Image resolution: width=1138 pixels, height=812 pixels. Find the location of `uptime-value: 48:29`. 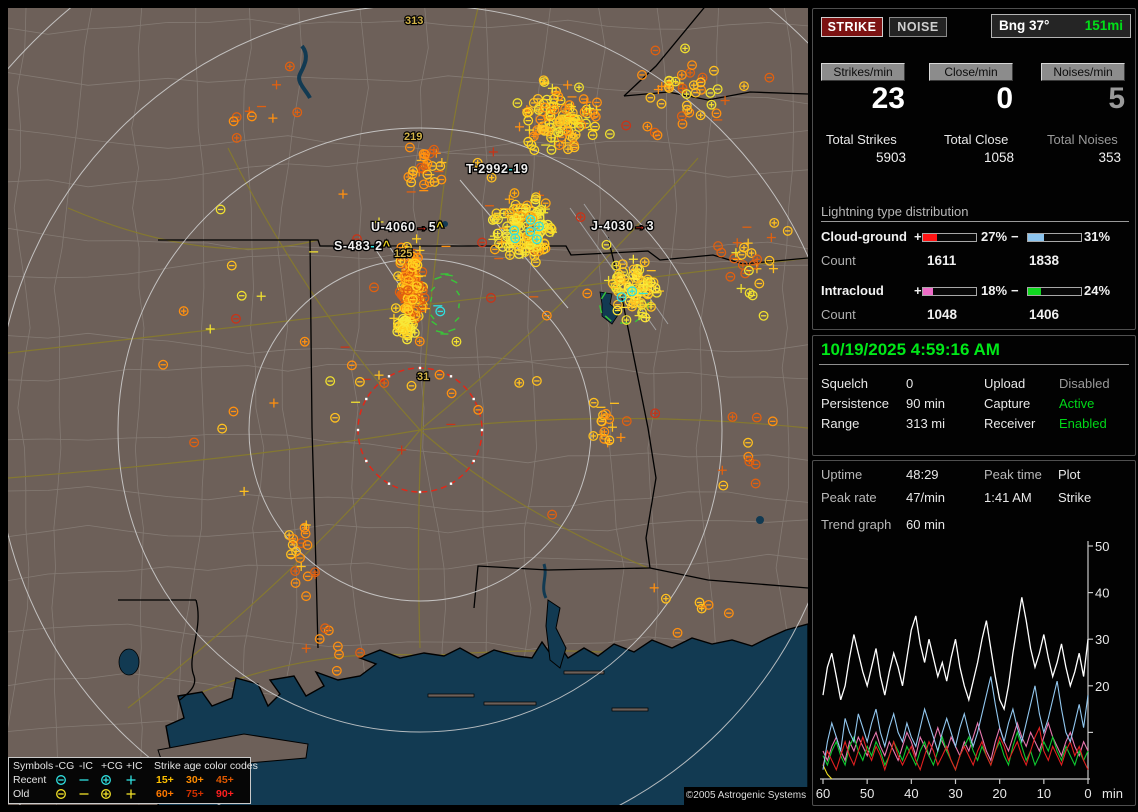

uptime-value: 48:29 is located at coordinates (922, 474).